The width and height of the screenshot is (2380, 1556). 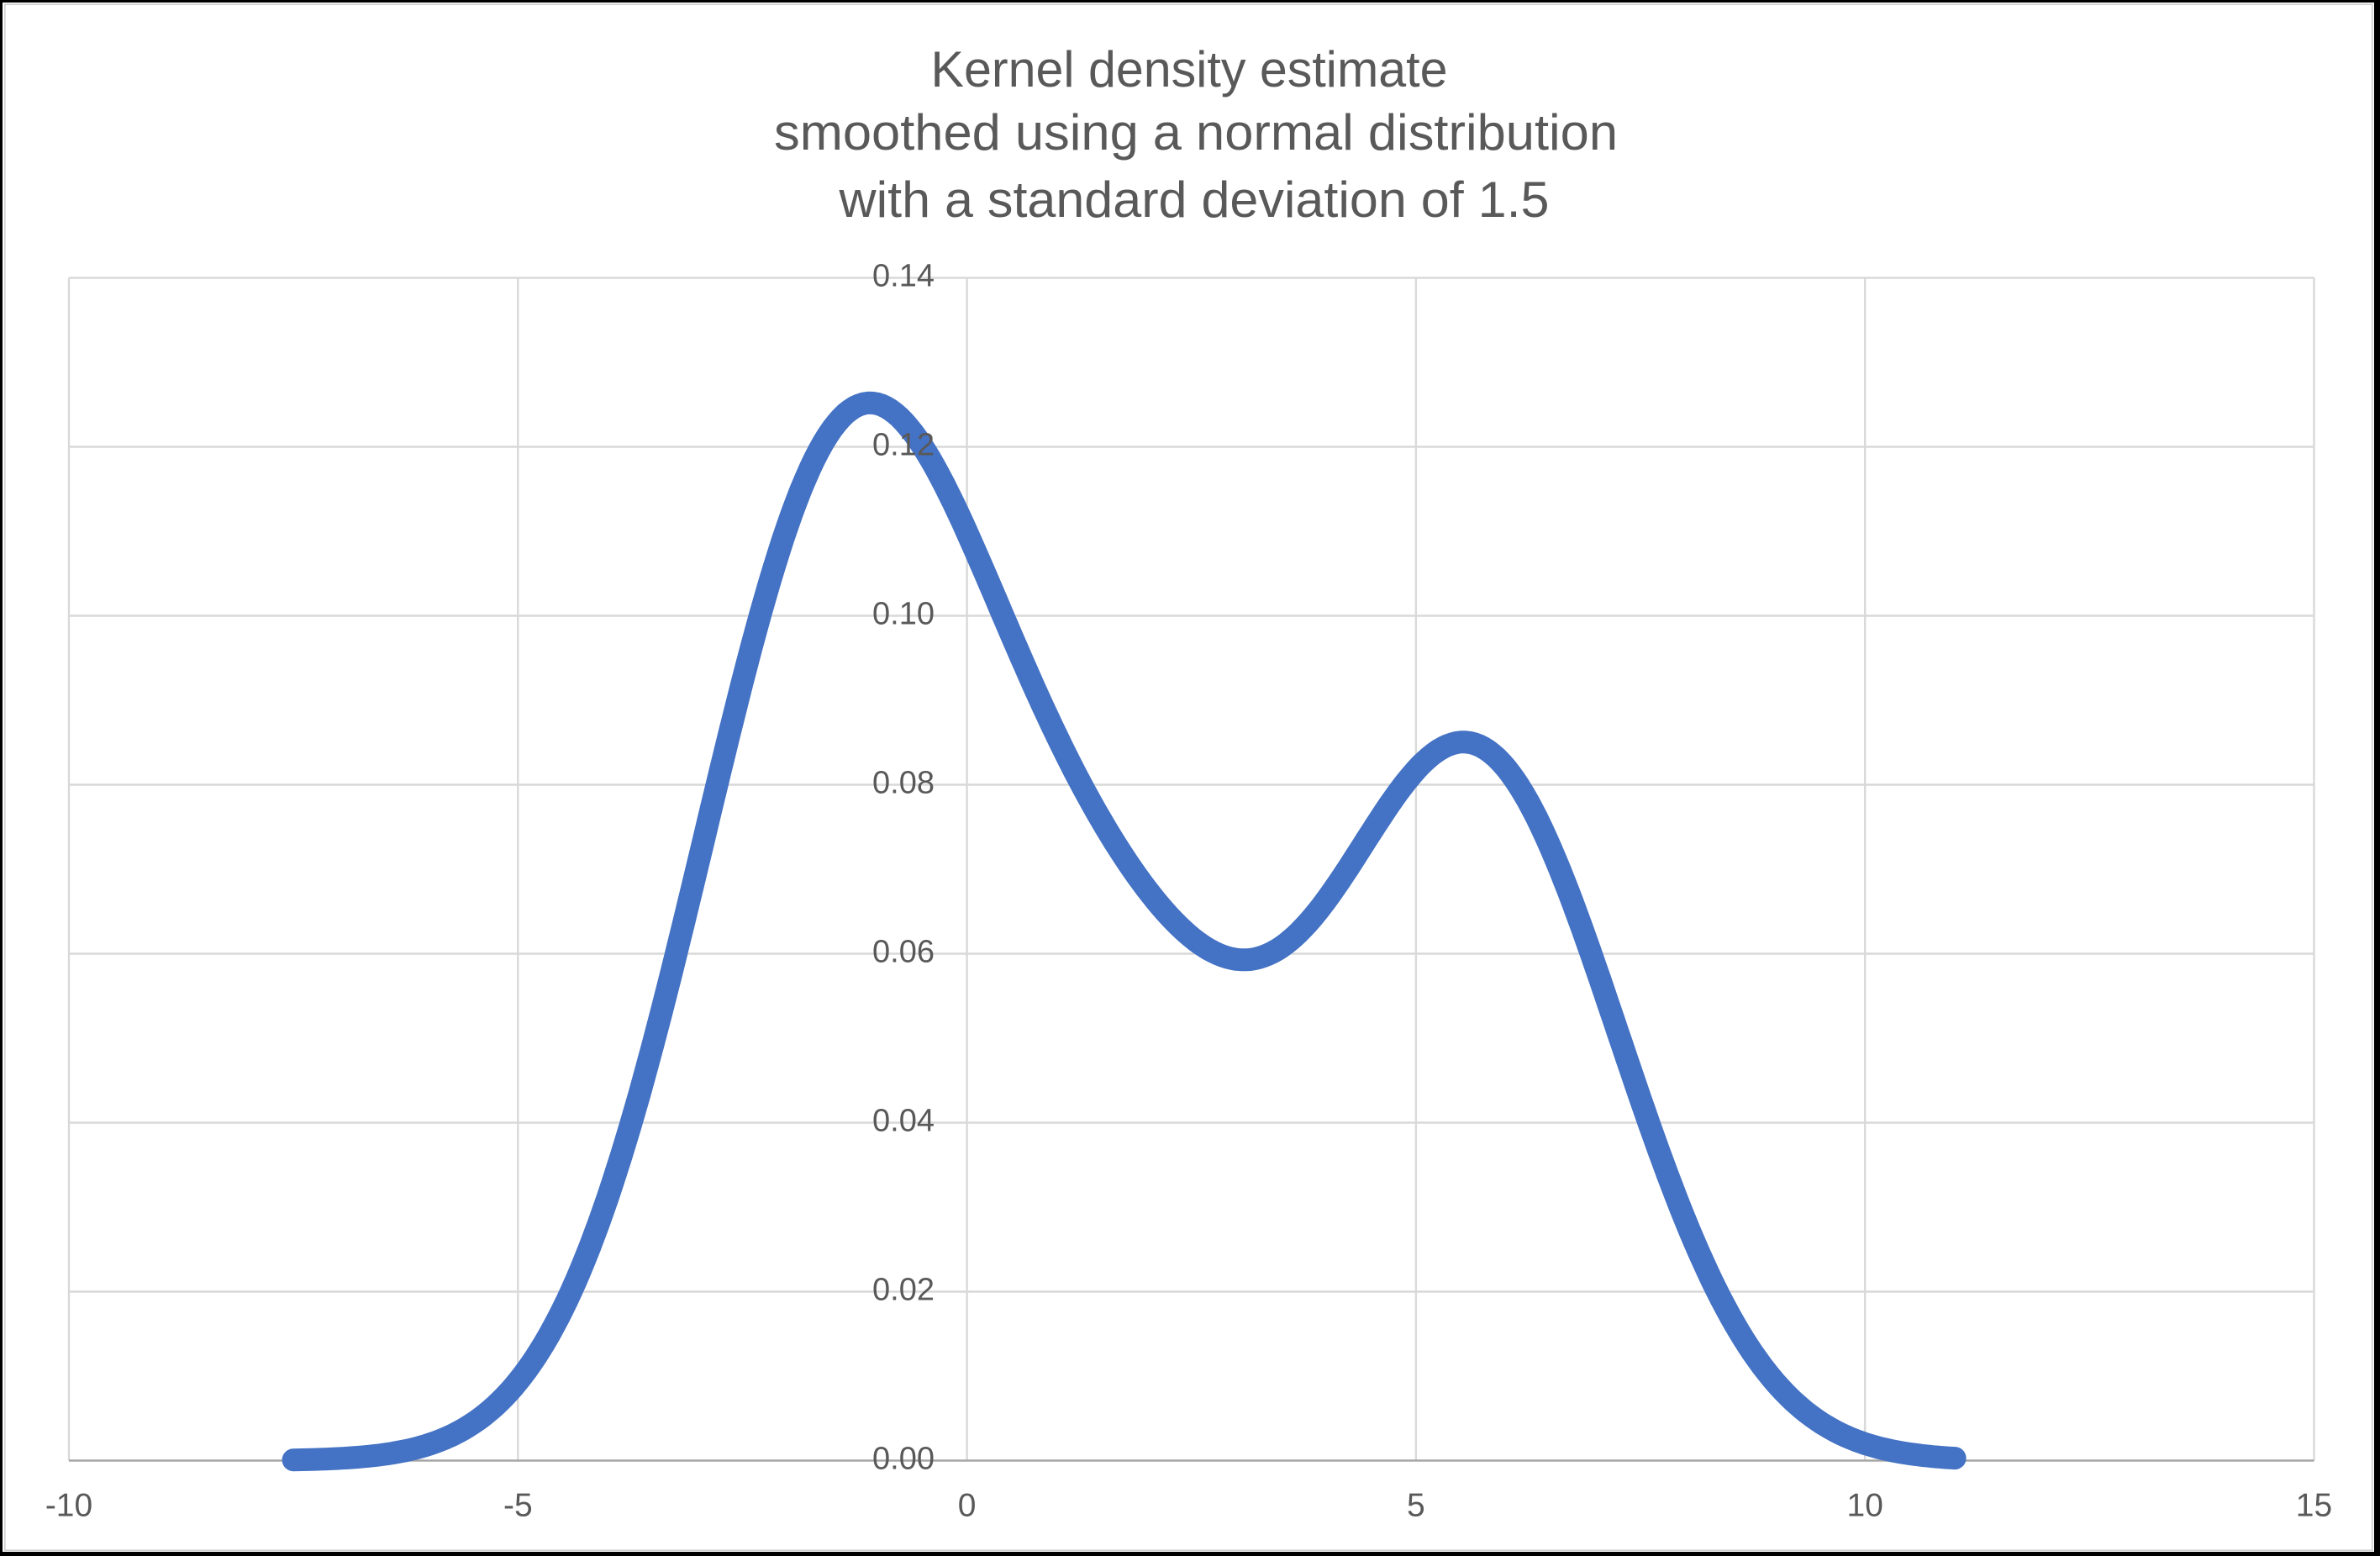 I want to click on svg-text: 0.02, so click(x=904, y=1290).